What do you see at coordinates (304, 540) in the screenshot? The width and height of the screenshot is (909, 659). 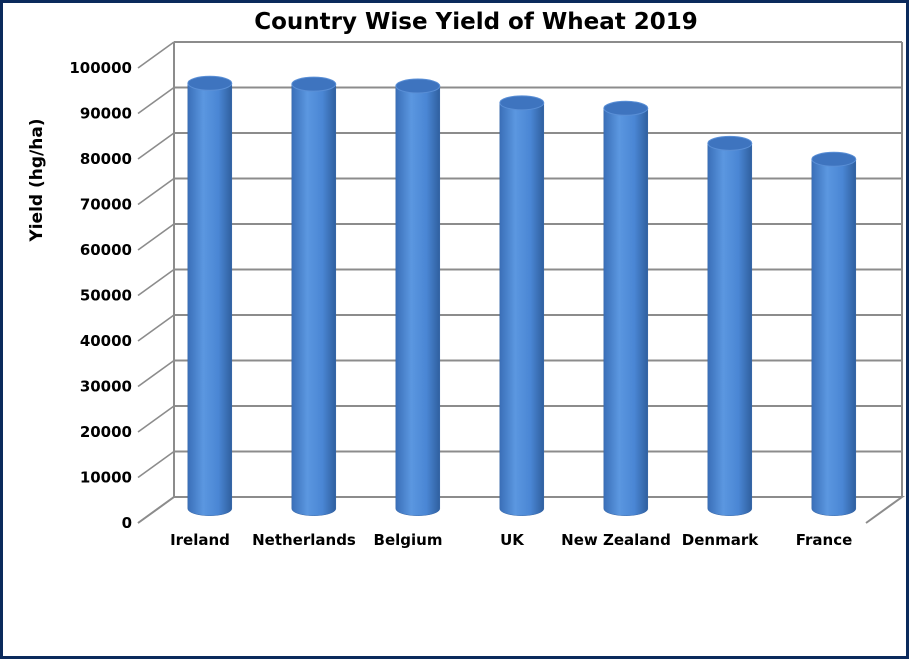 I see `x-tick-label: Netherlands` at bounding box center [304, 540].